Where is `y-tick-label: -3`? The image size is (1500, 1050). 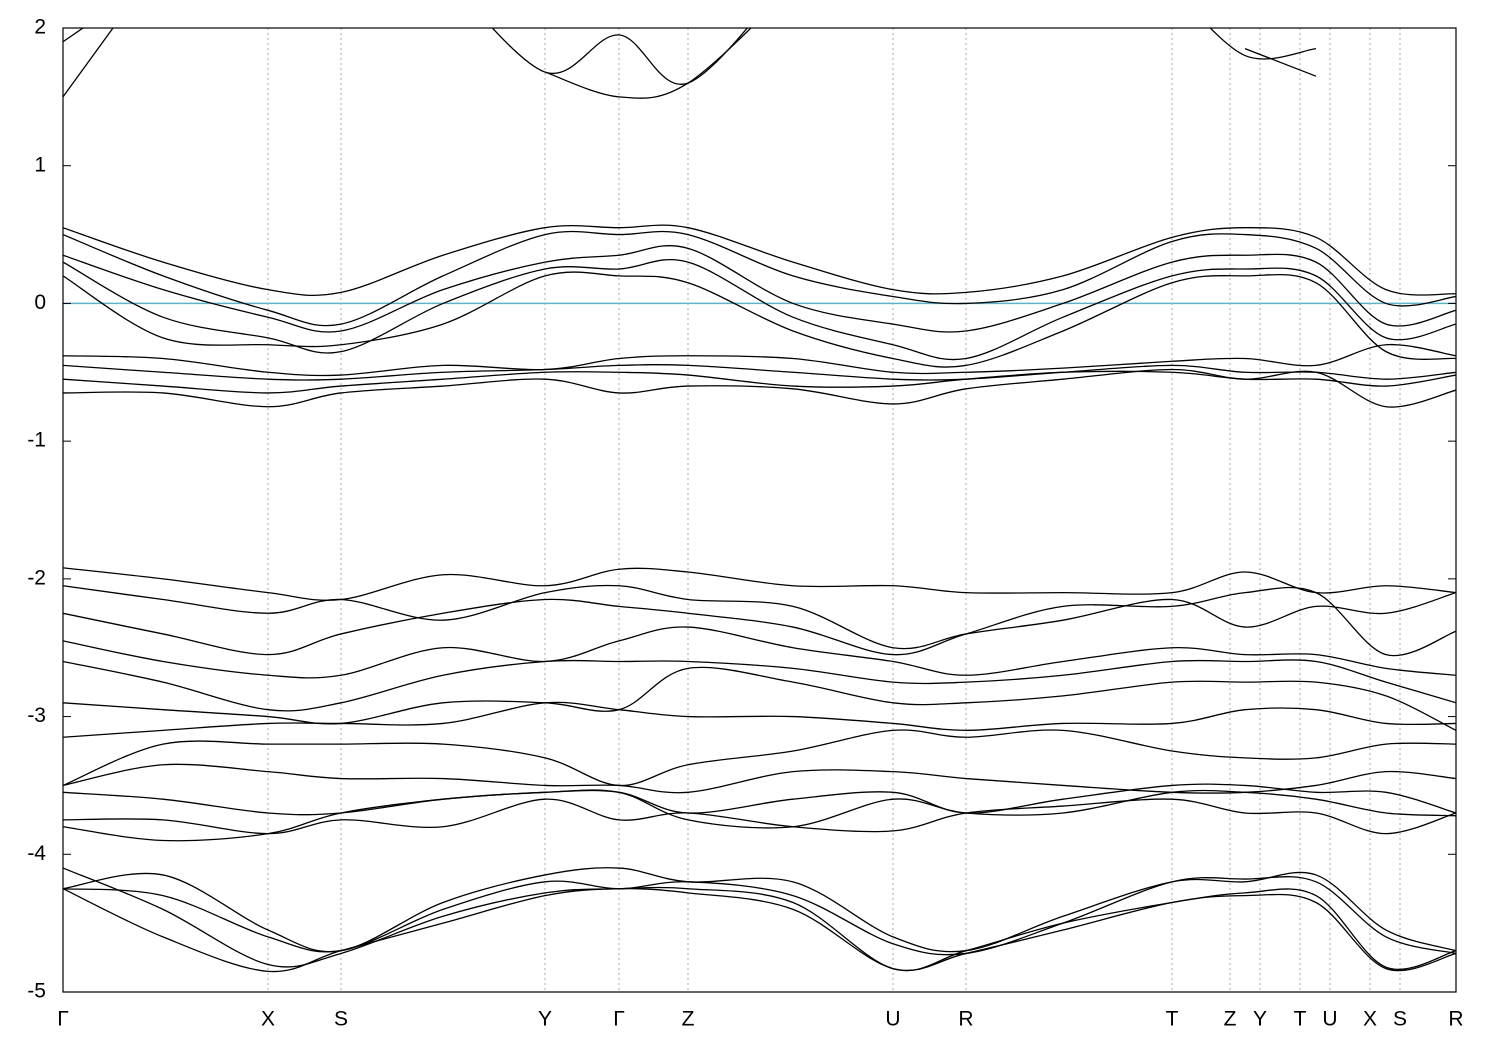
y-tick-label: -3 is located at coordinates (36, 715).